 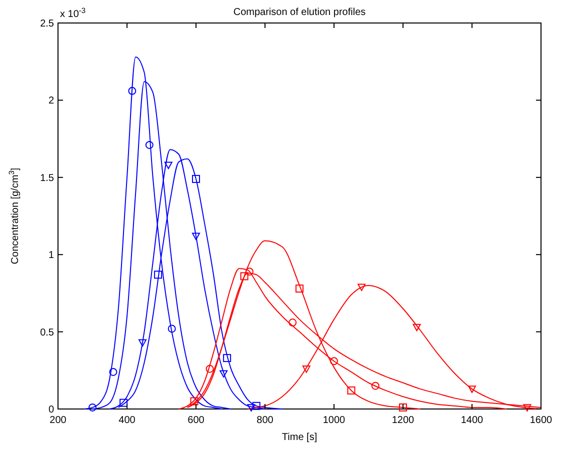 What do you see at coordinates (334, 420) in the screenshot?
I see `x-tick-label: 1000` at bounding box center [334, 420].